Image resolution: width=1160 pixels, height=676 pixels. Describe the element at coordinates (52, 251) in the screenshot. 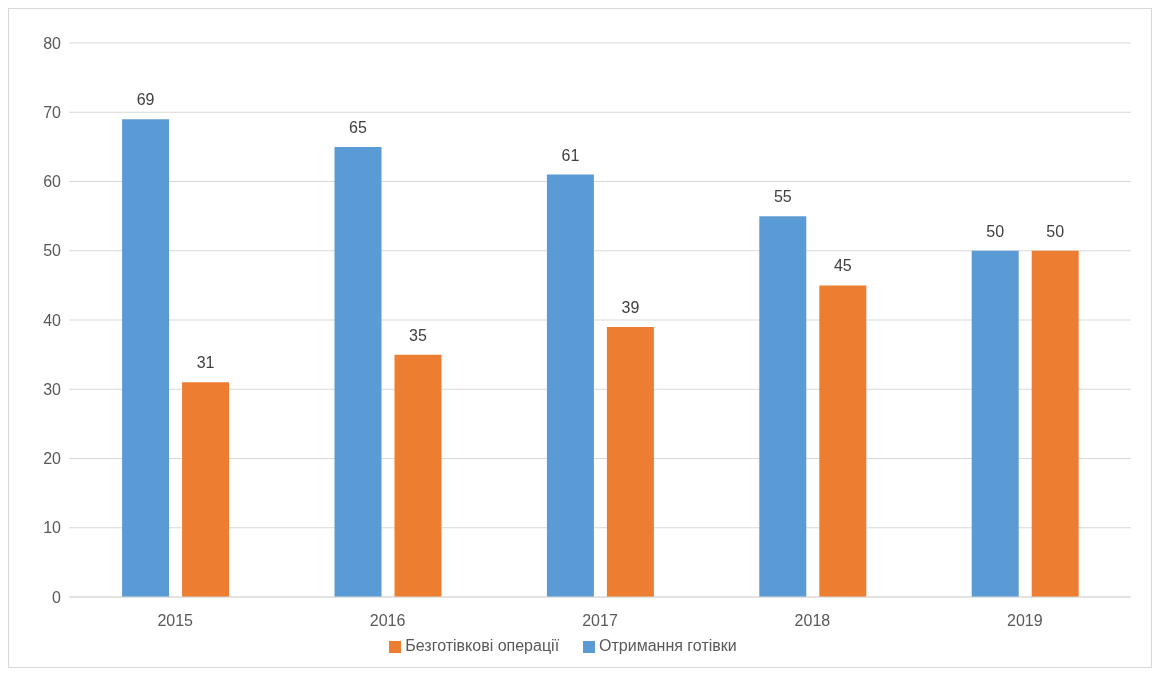

I see `y-tick-label: 50` at that location.